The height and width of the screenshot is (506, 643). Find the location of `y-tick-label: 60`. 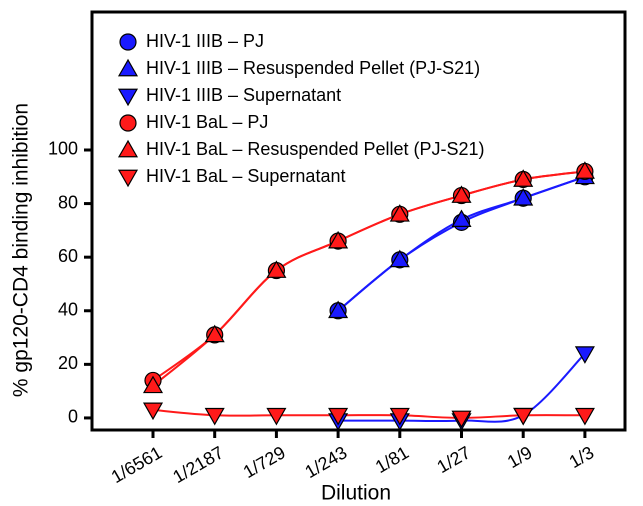

y-tick-label: 60 is located at coordinates (68, 256).